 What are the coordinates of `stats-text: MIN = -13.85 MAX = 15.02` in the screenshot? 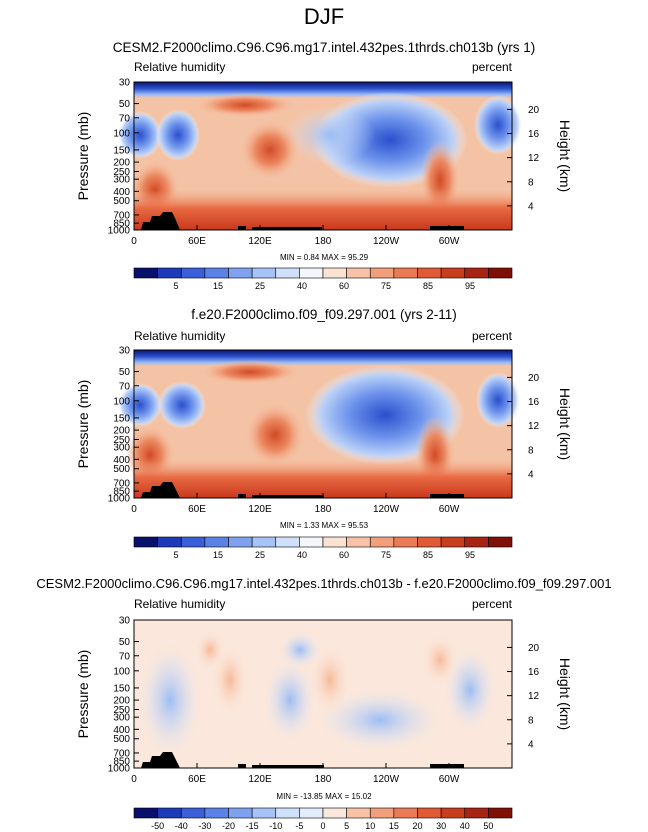 It's located at (324, 796).